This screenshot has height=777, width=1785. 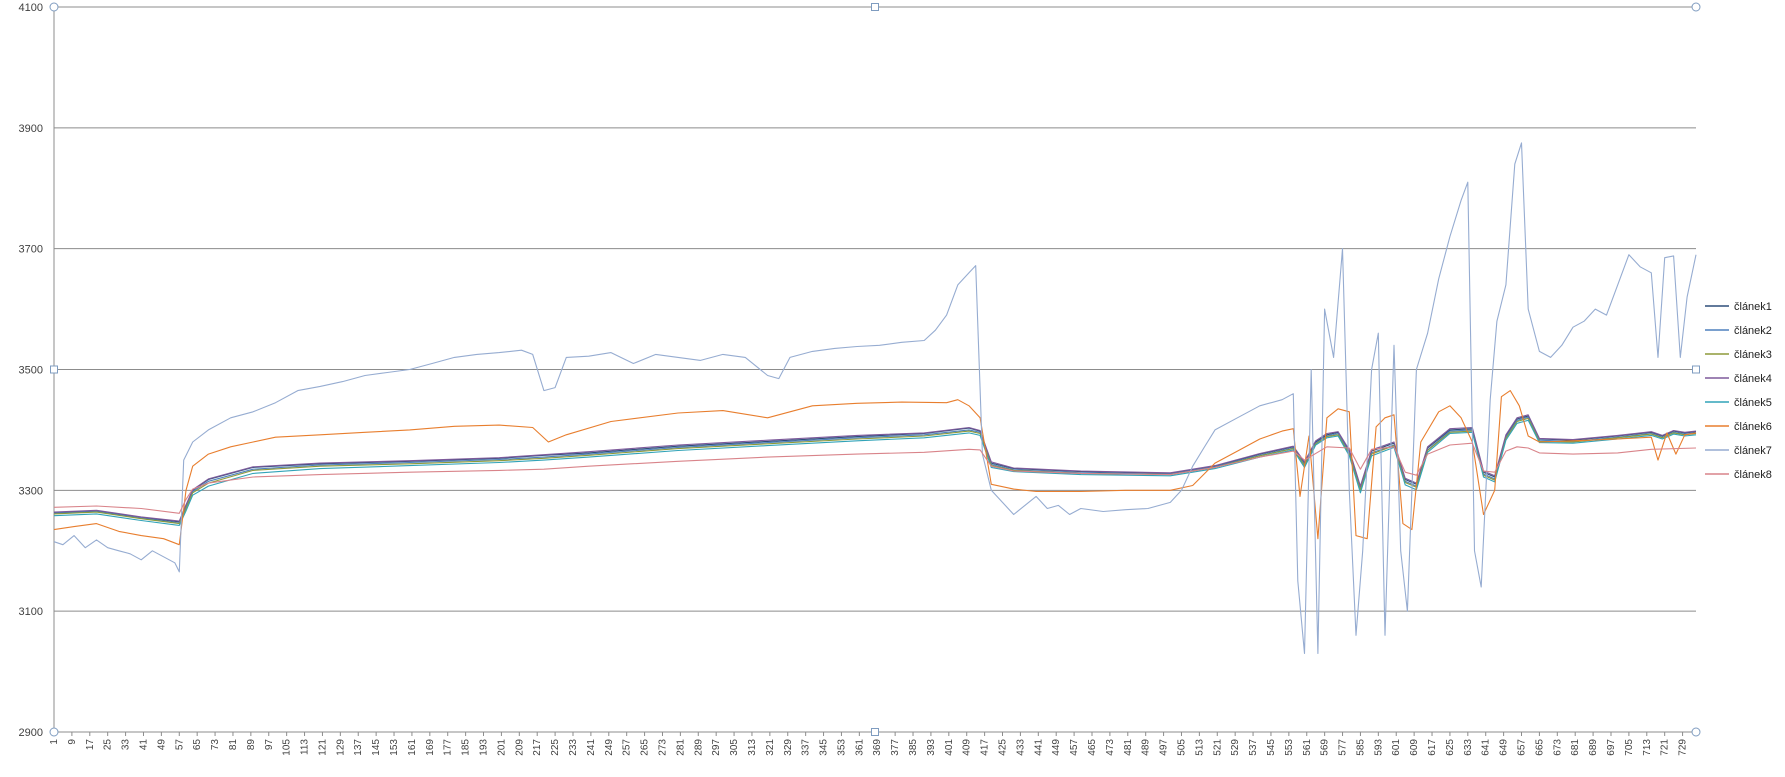 What do you see at coordinates (1753, 331) in the screenshot?
I see `legend-label: článek2` at bounding box center [1753, 331].